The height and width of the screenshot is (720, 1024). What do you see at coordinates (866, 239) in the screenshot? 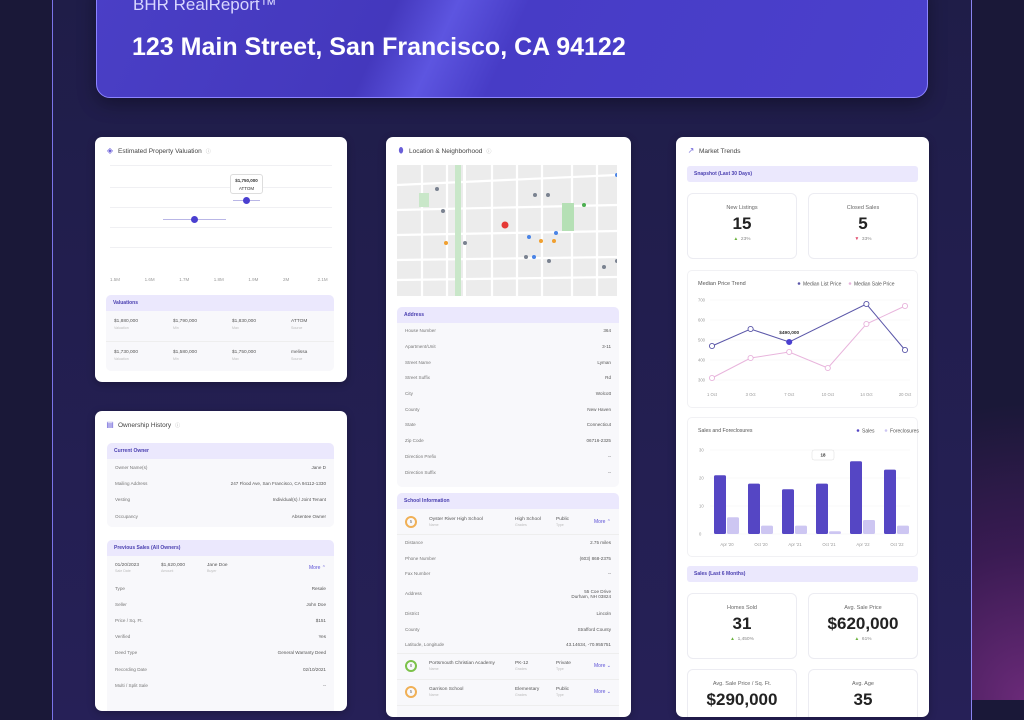
I see `change-value: 33%` at bounding box center [866, 239].